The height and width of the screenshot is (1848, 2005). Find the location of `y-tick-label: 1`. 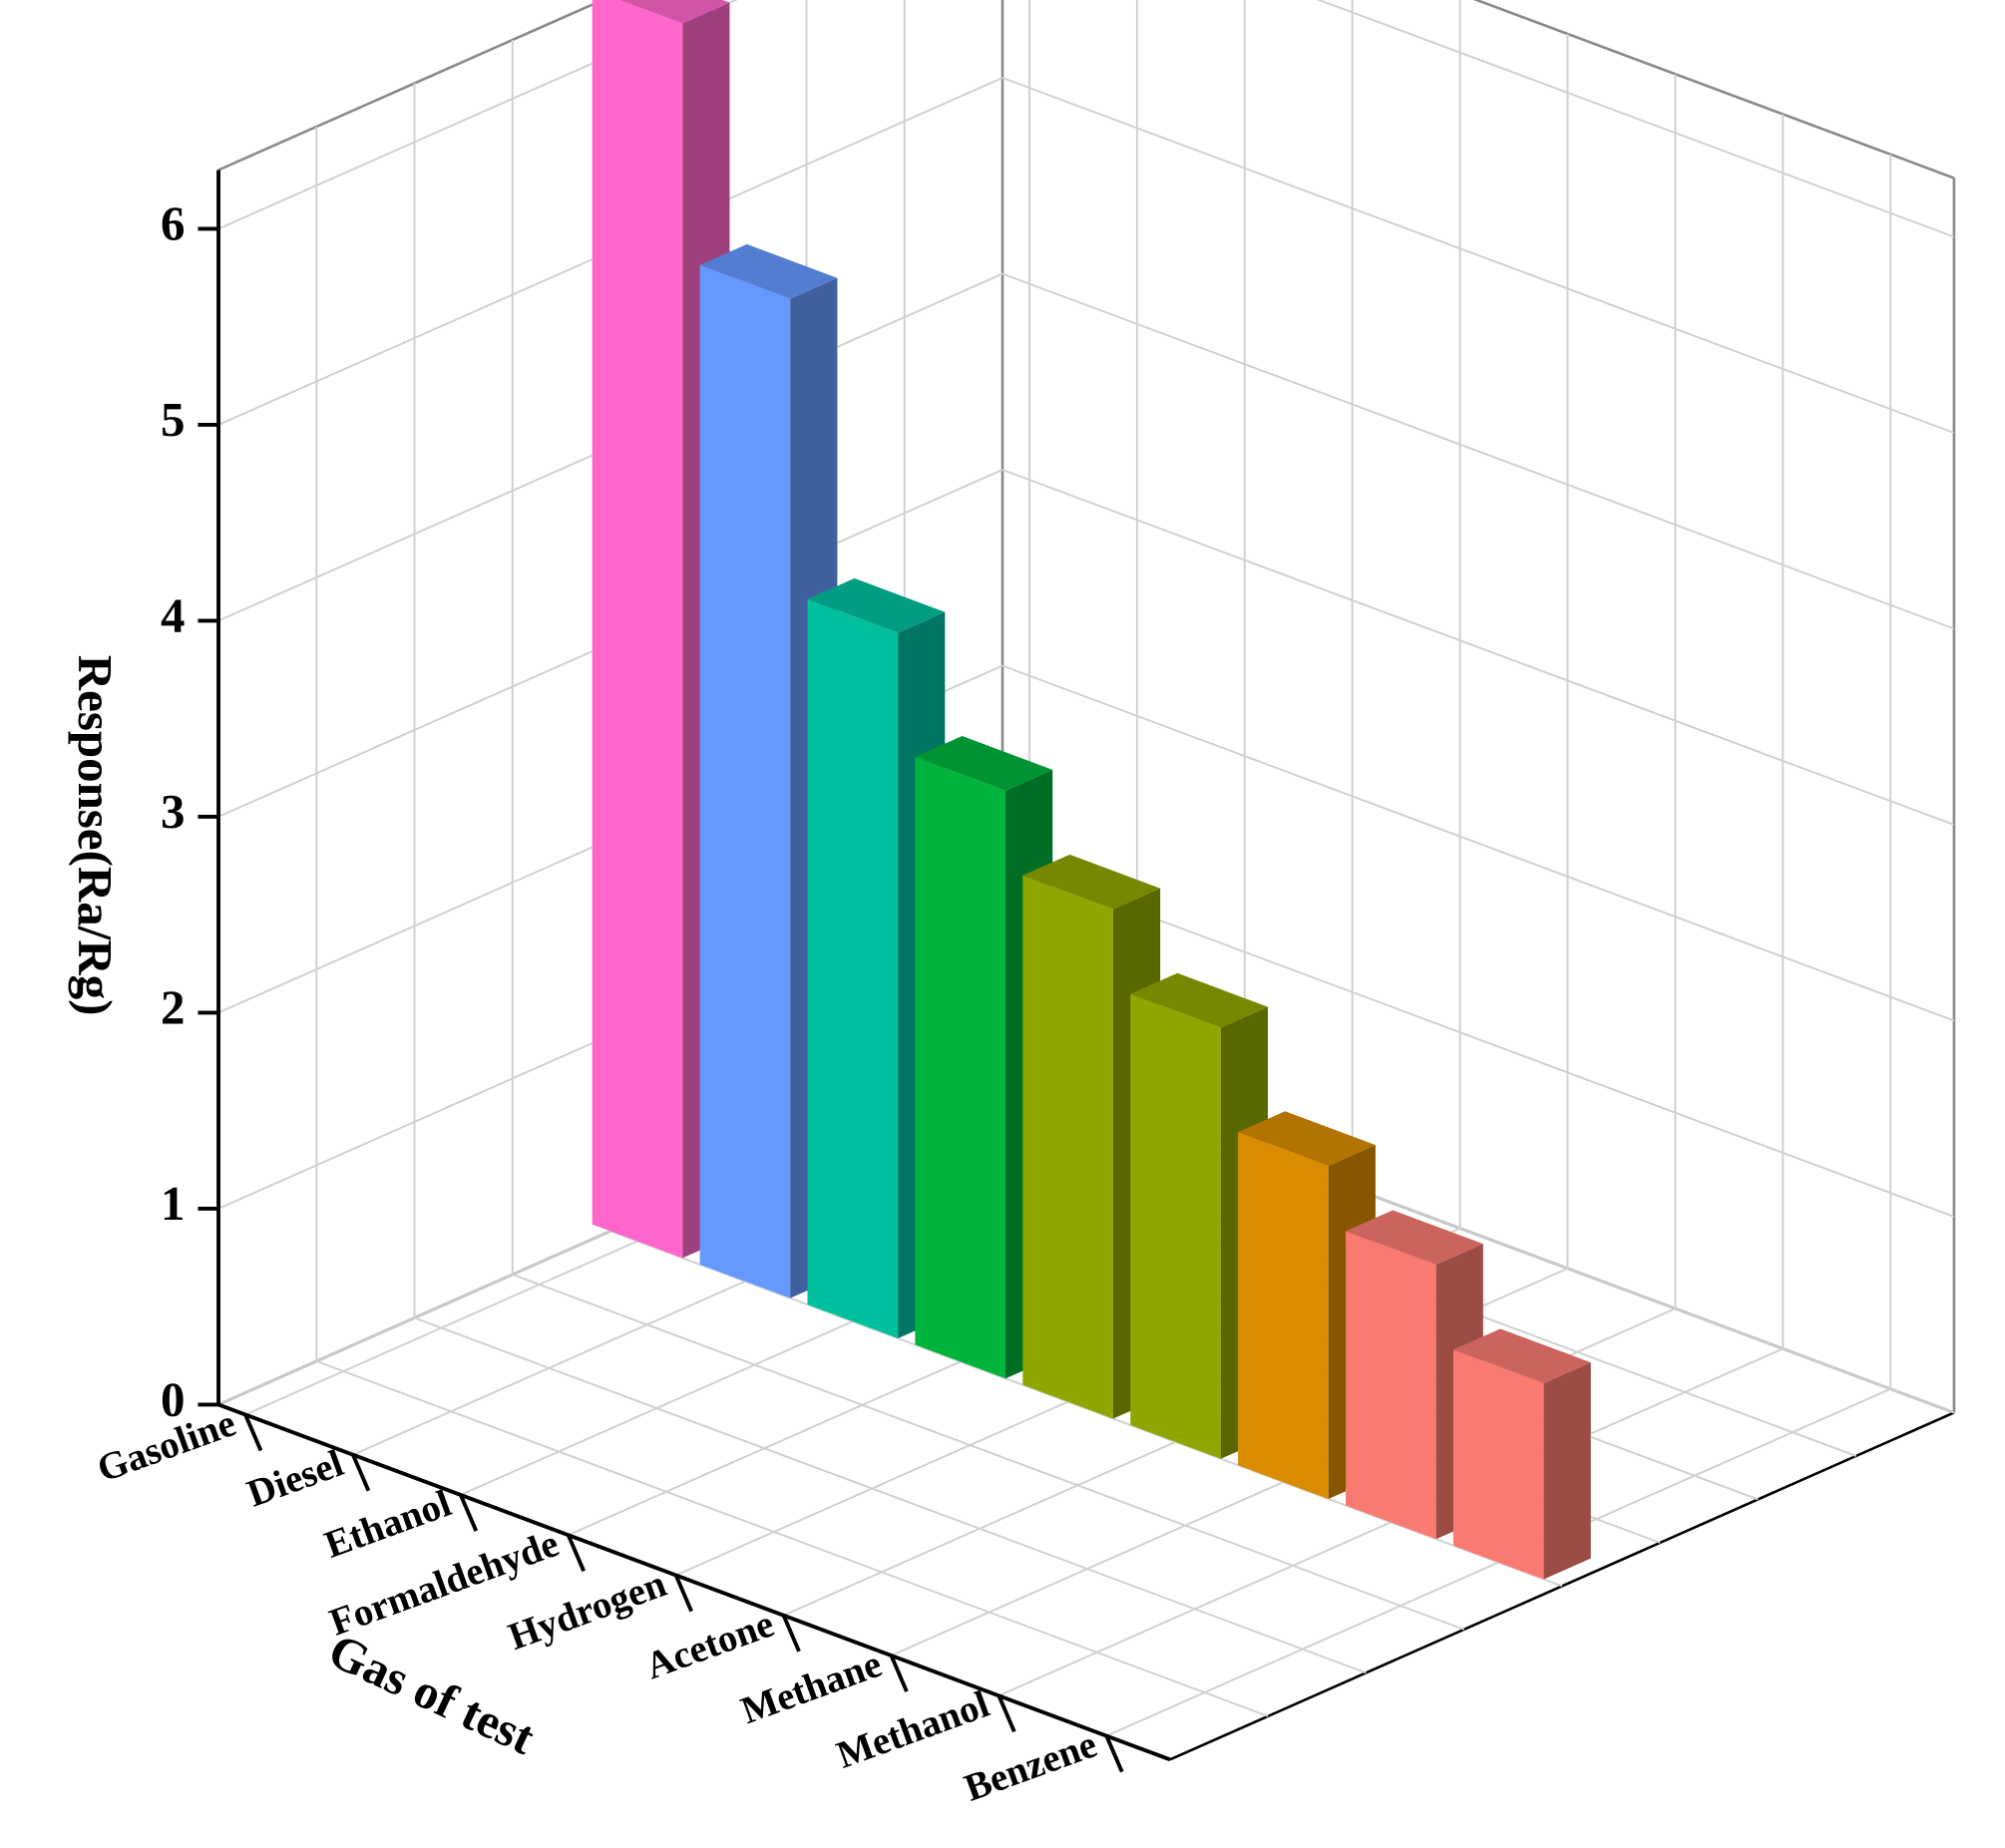

y-tick-label: 1 is located at coordinates (173, 1203).